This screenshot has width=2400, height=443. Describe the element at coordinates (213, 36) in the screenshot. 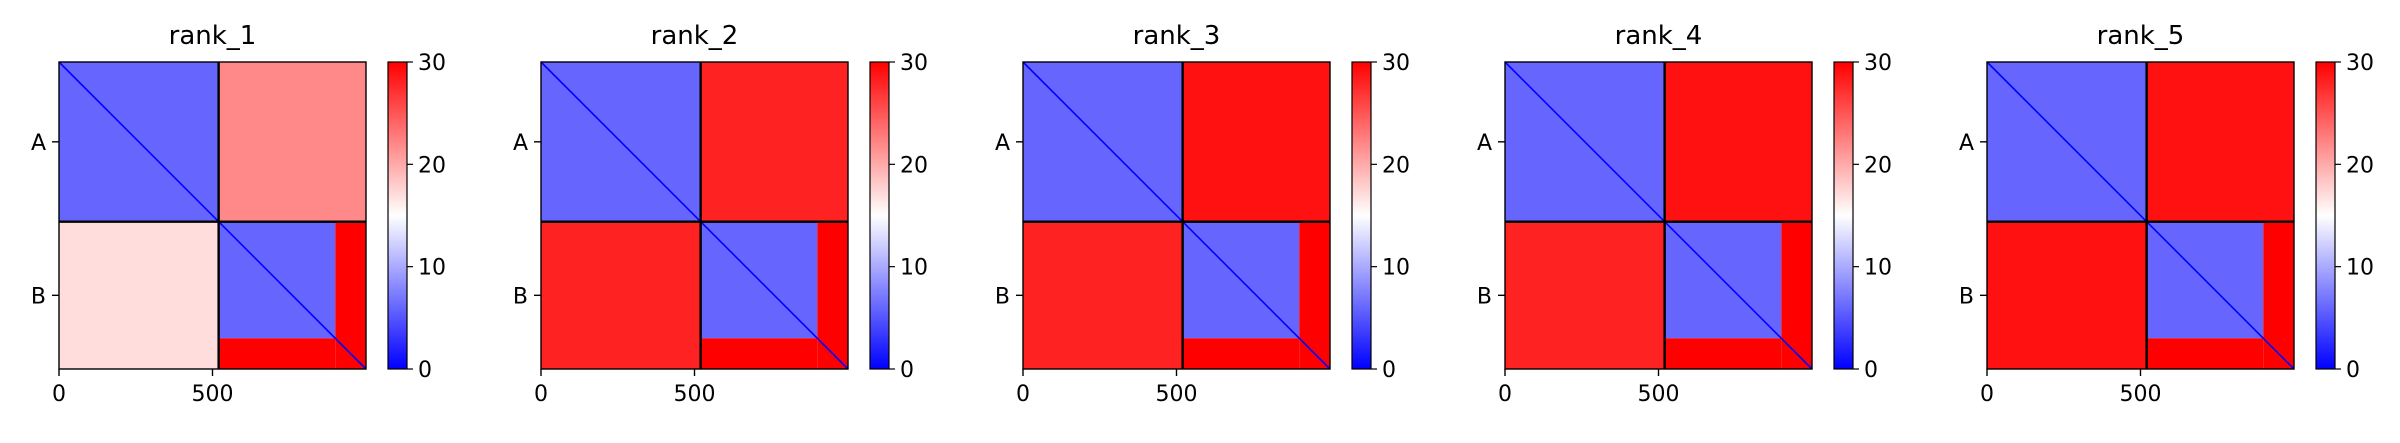

I see `panel-title: rank_1` at that location.